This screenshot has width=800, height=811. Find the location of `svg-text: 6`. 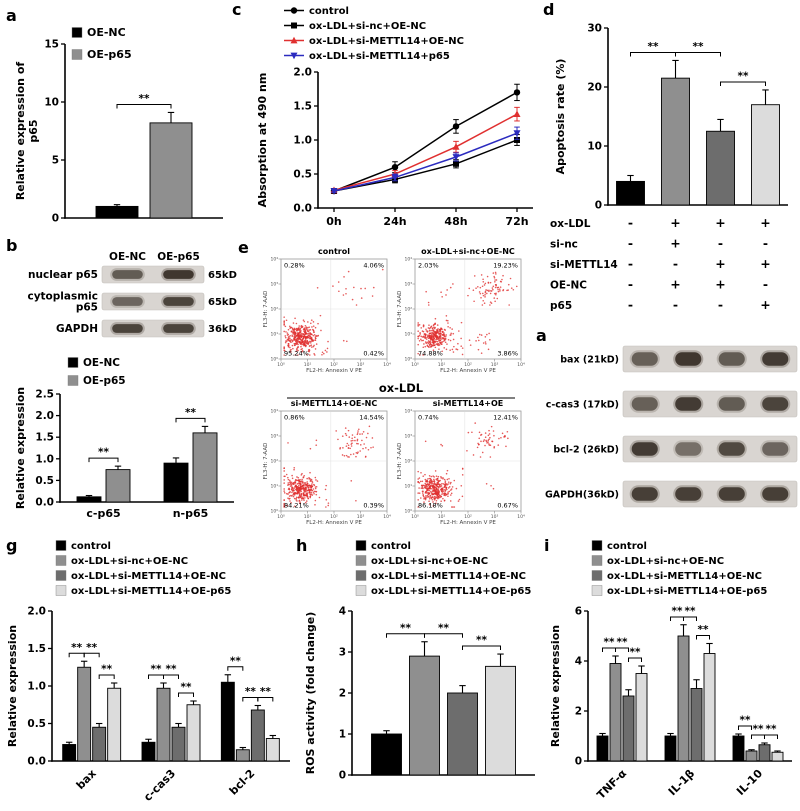

svg-text: 6 is located at coordinates (578, 612).